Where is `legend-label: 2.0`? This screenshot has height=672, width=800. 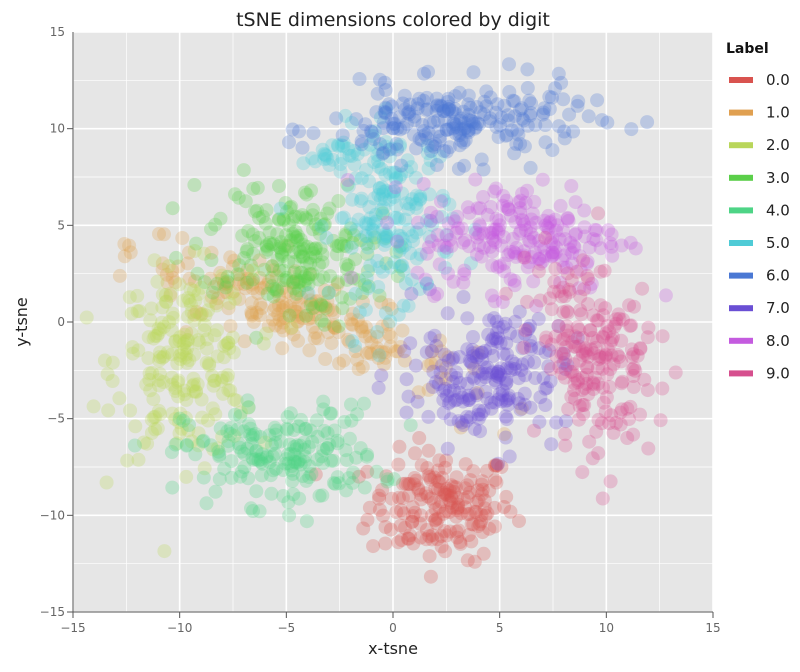 legend-label: 2.0 is located at coordinates (778, 145).